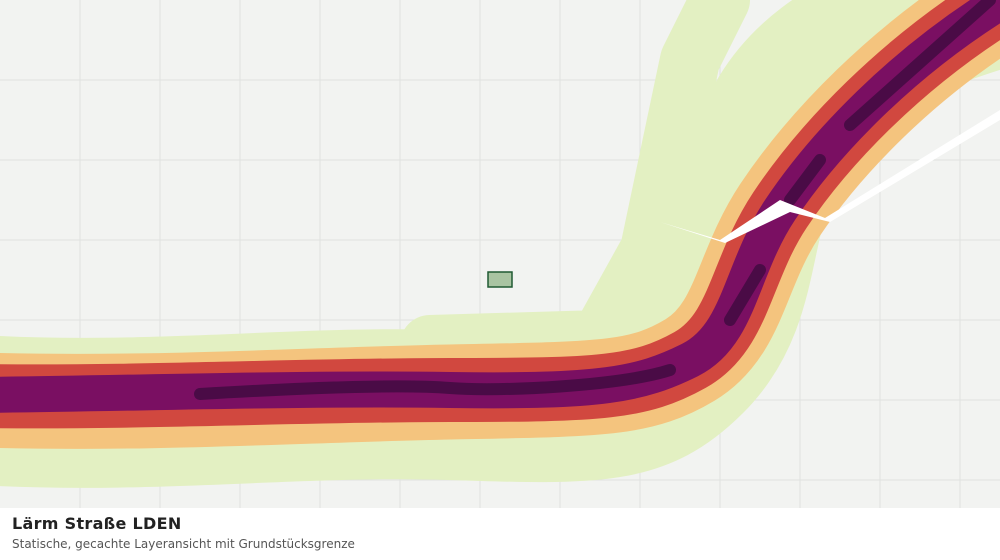 The height and width of the screenshot is (560, 1000). What do you see at coordinates (830, 176) in the screenshot?
I see `data-gap` at bounding box center [830, 176].